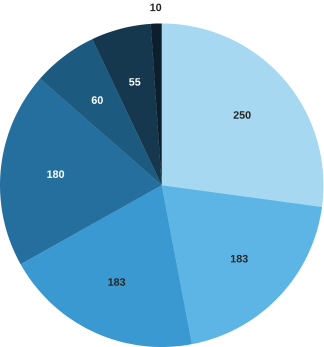 This screenshot has width=324, height=347. I want to click on data-label: 10, so click(156, 8).